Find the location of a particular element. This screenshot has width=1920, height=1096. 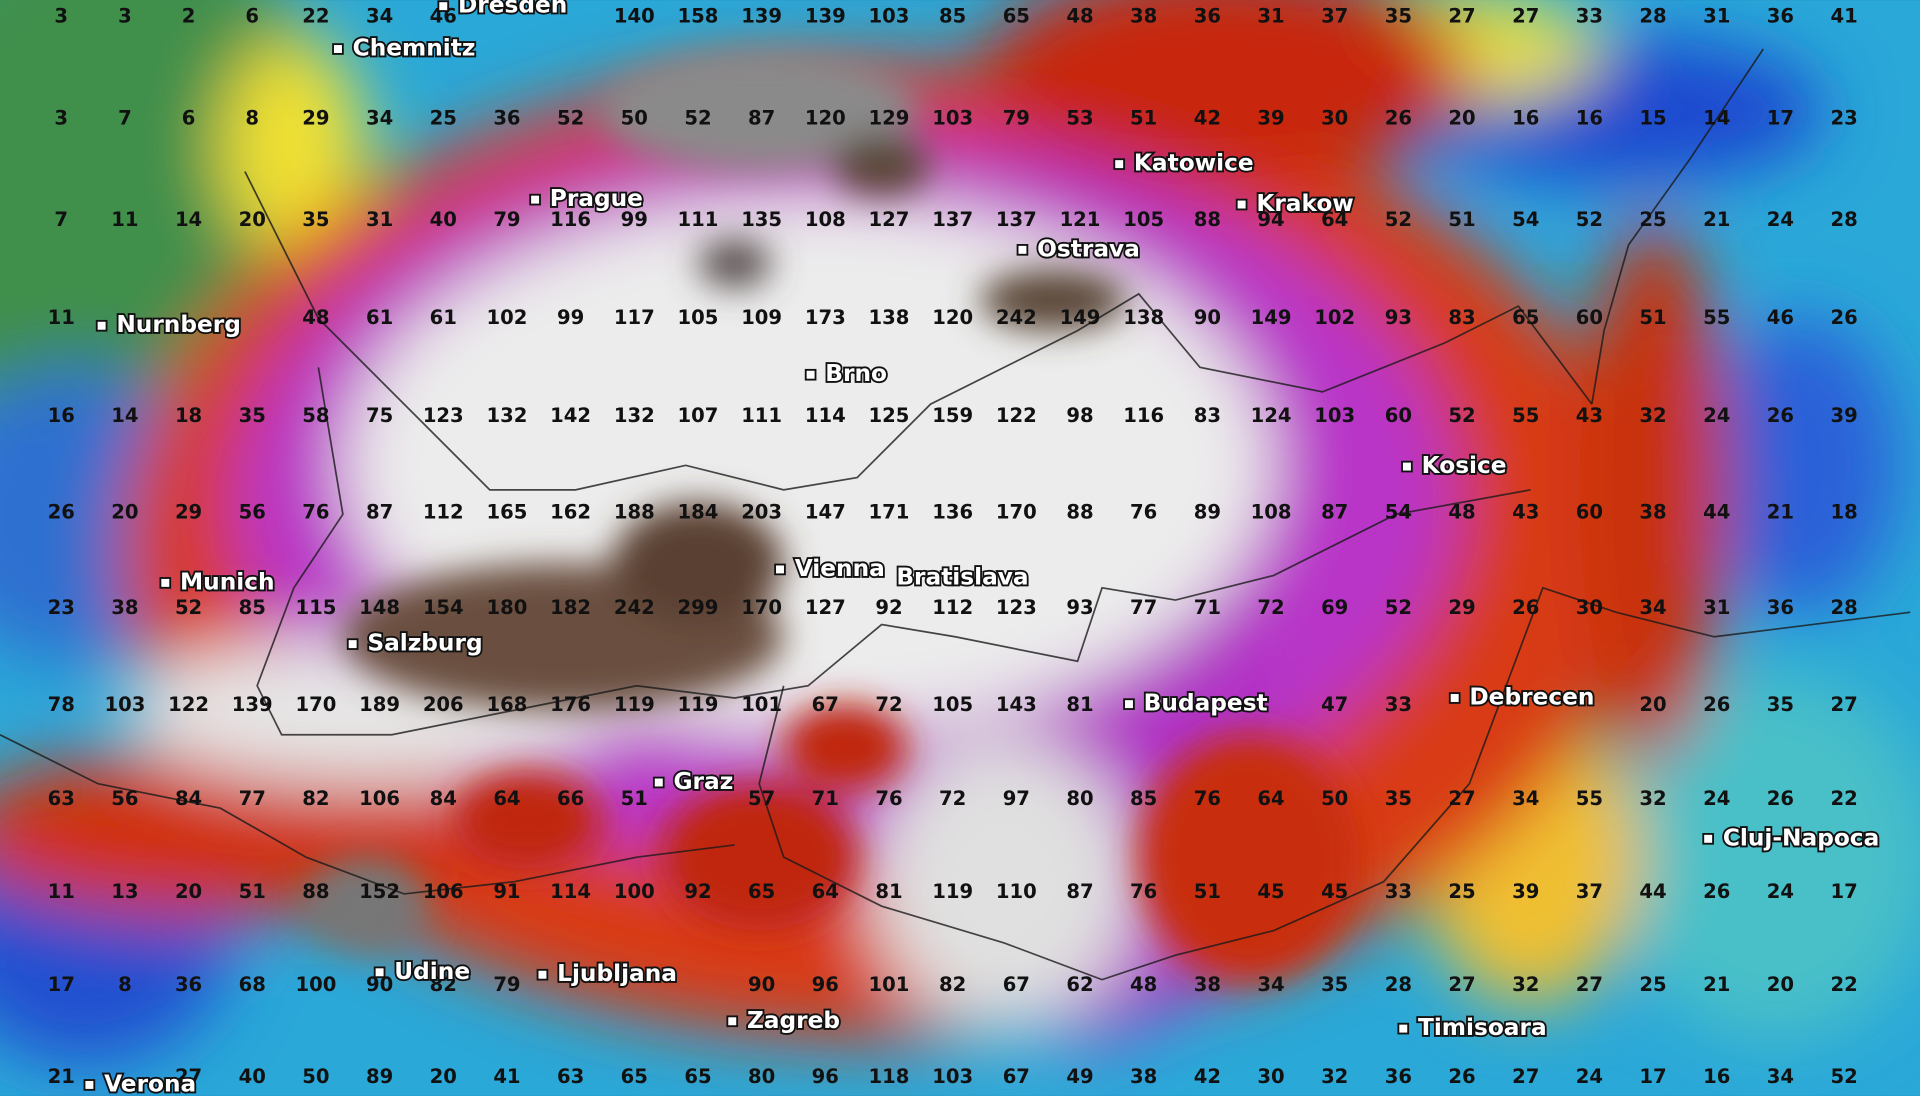

grid-value: 85 is located at coordinates (1143, 798).